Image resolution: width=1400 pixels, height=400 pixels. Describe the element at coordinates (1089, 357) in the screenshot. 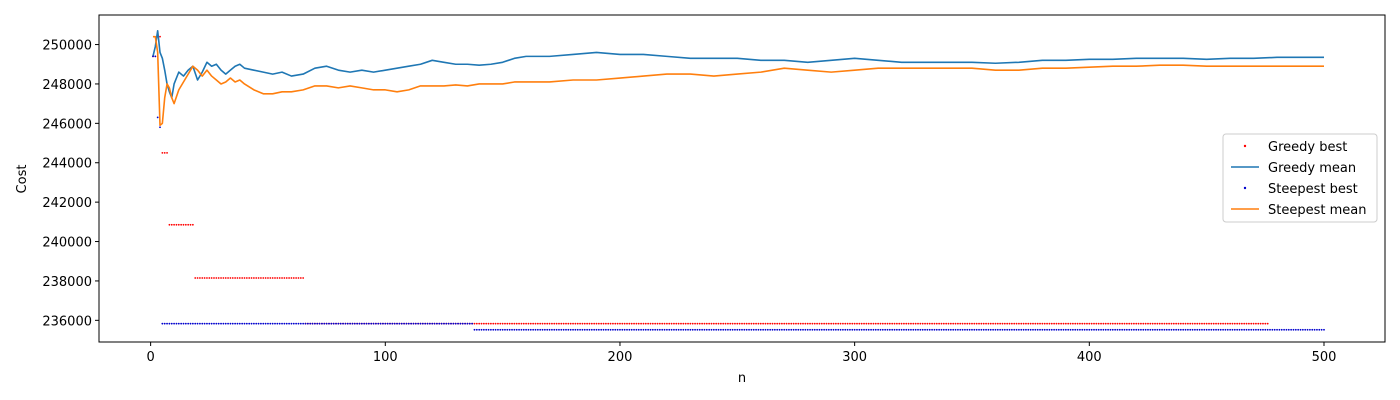

I see `x-tick-label: 400` at that location.